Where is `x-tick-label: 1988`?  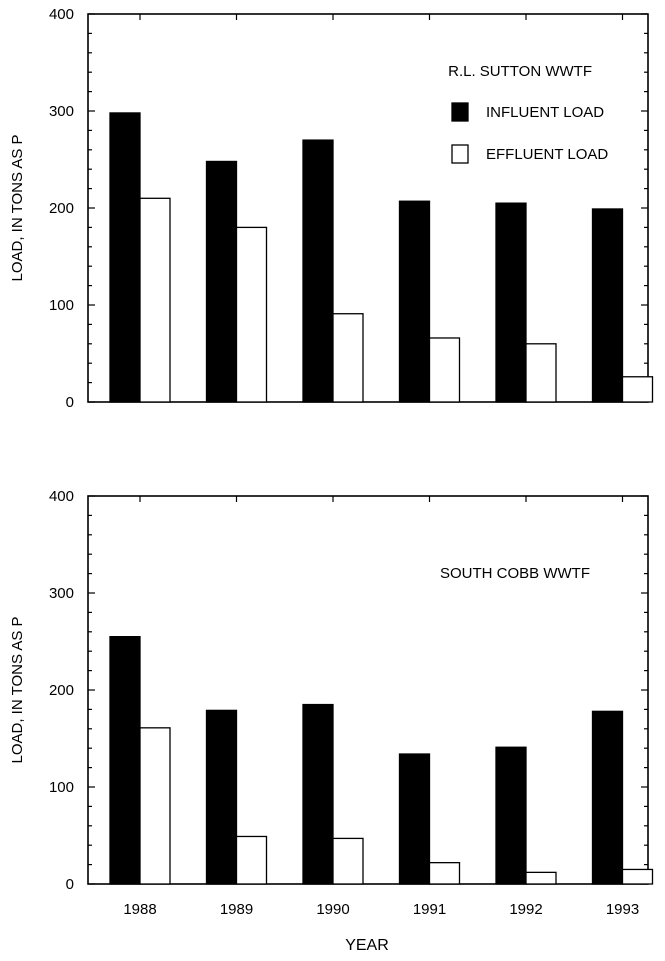
x-tick-label: 1988 is located at coordinates (139, 909).